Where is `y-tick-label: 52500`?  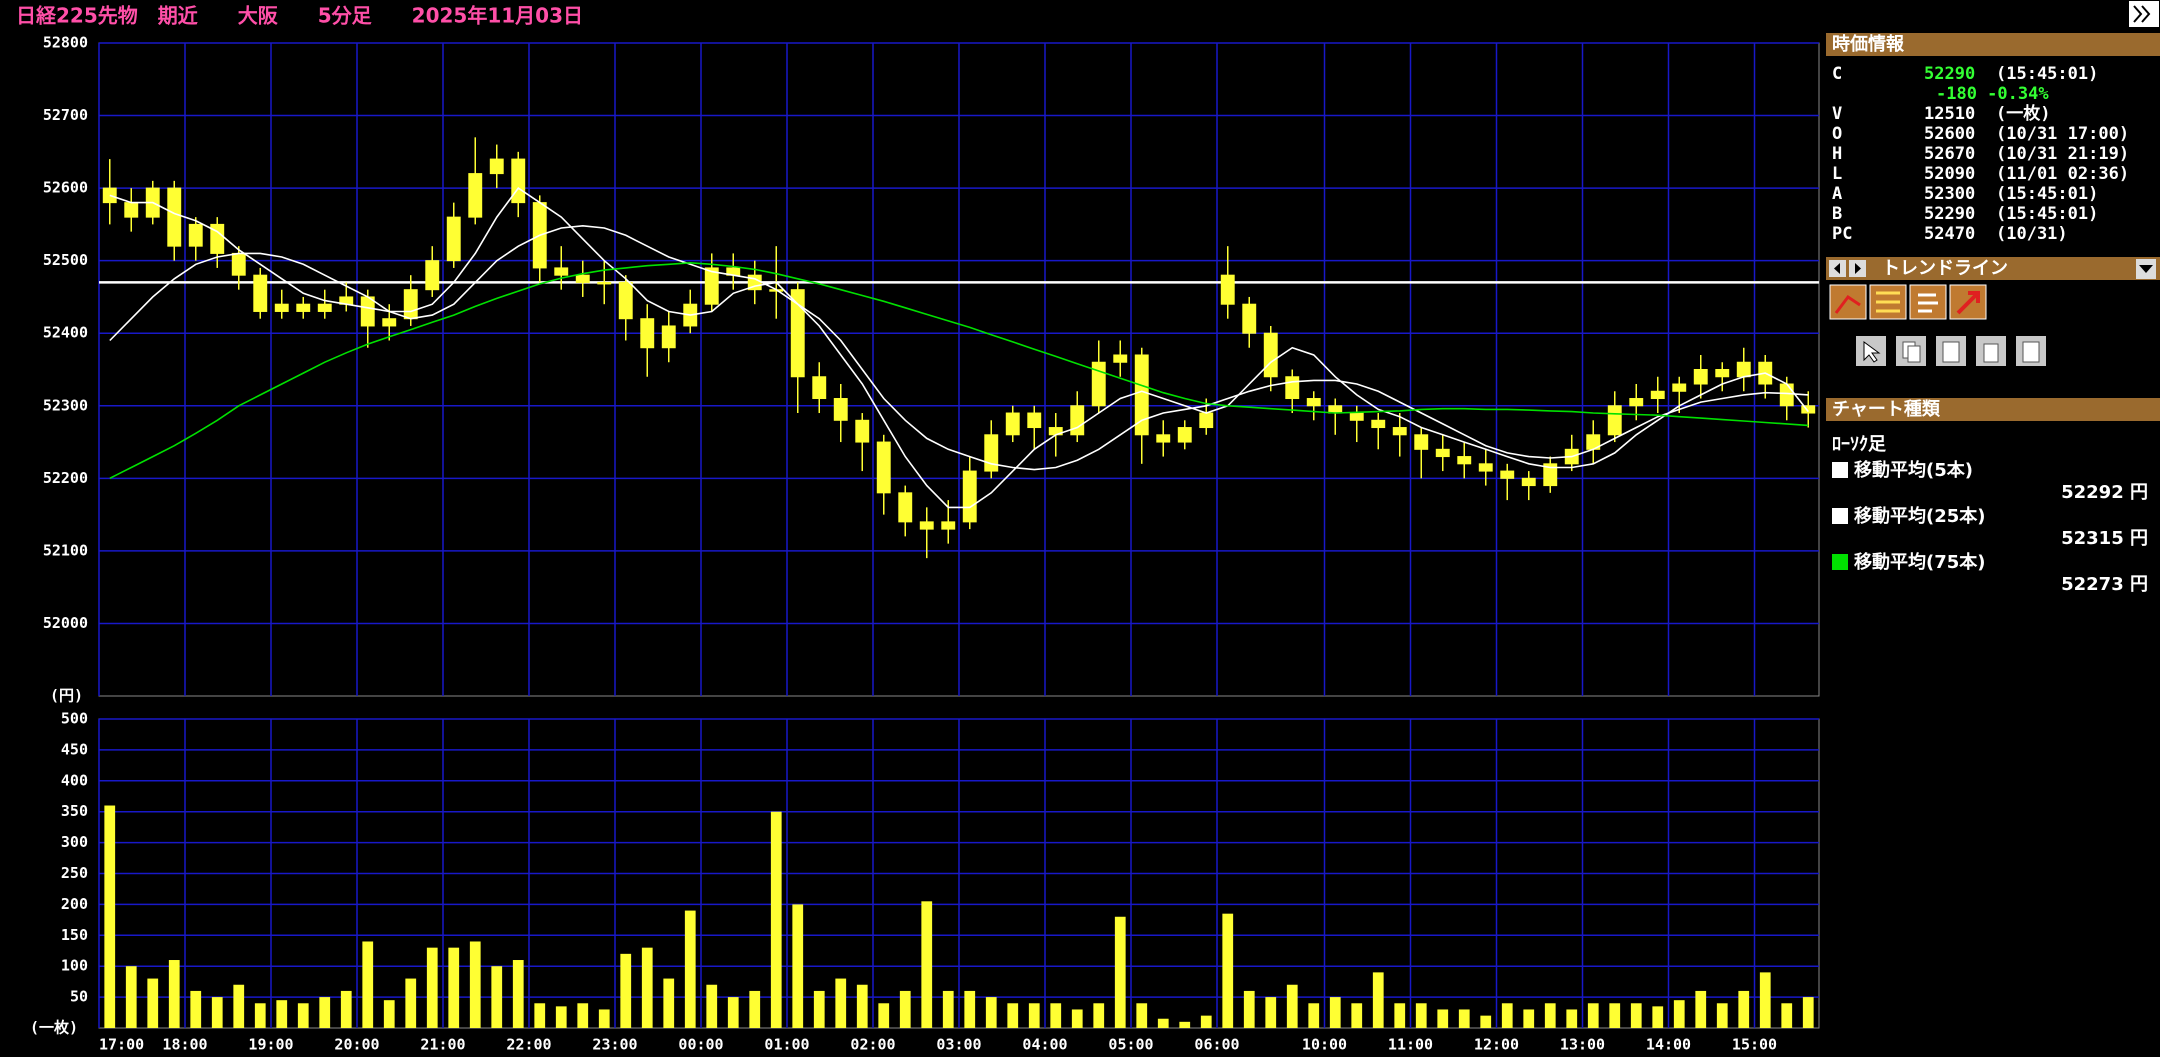
y-tick-label: 52500 is located at coordinates (65, 260).